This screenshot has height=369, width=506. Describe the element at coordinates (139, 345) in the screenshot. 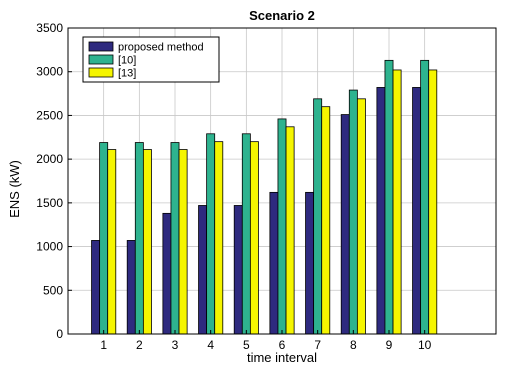

I see `x-tick-label: 2` at that location.